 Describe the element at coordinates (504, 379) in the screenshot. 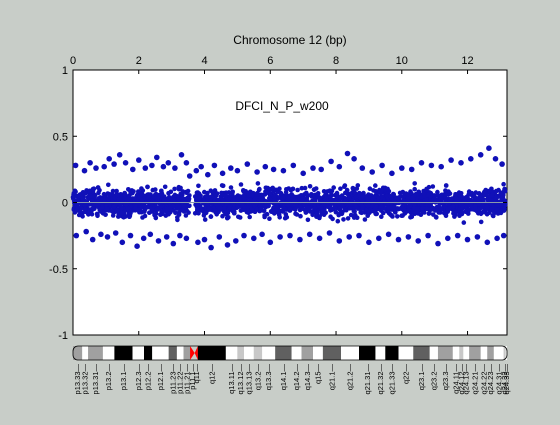

I see `cytoband-label: q24.32—` at that location.